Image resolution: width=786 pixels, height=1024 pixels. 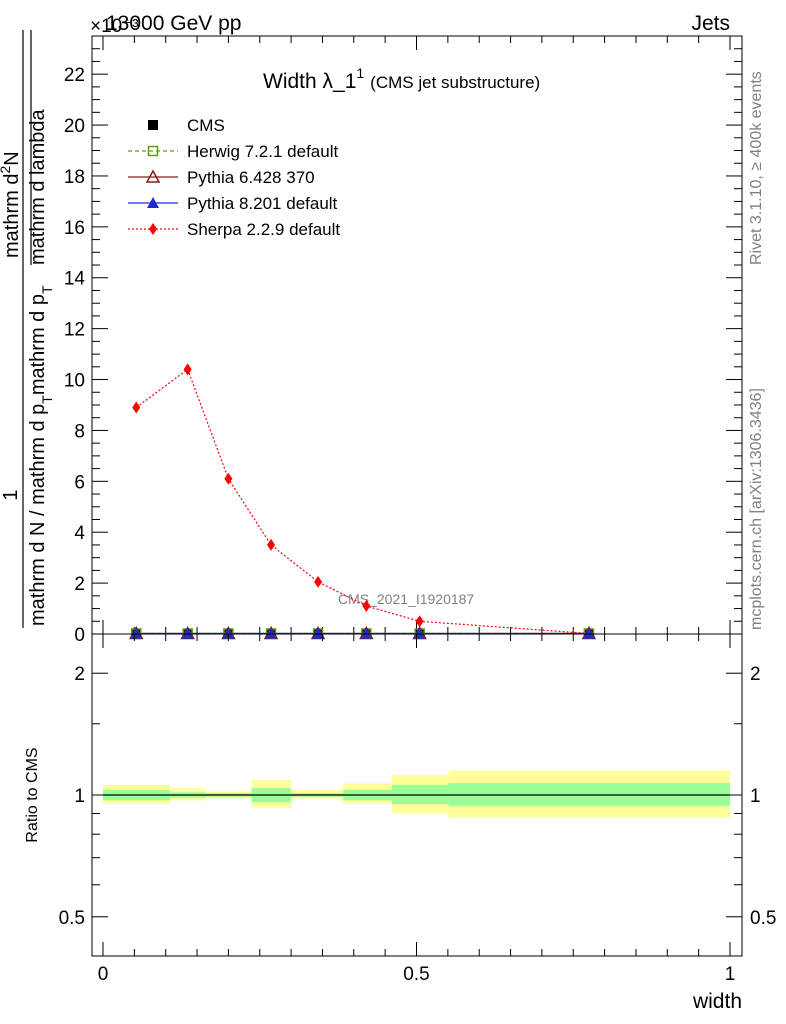 What do you see at coordinates (47, 399) in the screenshot?
I see `ylabel-den-sub: T` at bounding box center [47, 399].